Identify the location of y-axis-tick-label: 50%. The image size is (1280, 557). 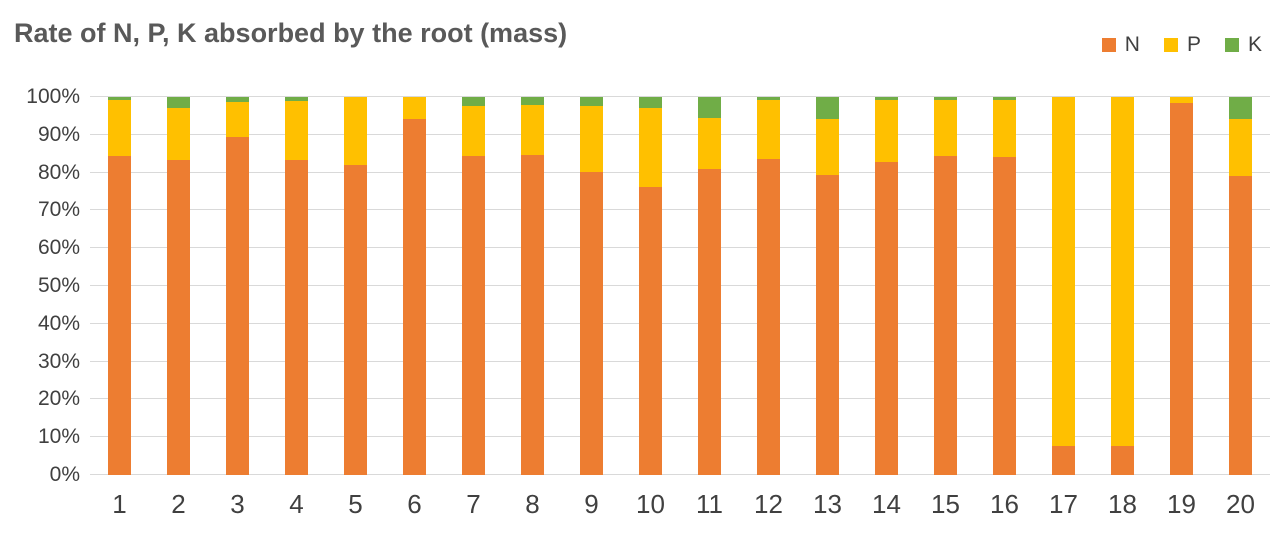
(58, 285).